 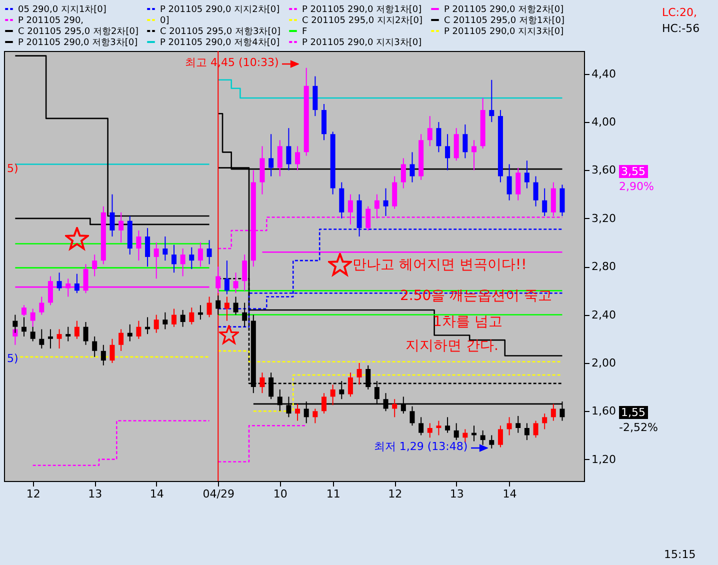 What do you see at coordinates (504, 21) in the screenshot?
I see `legend-label: C 201105 295,0 저항1차[0]` at bounding box center [504, 21].